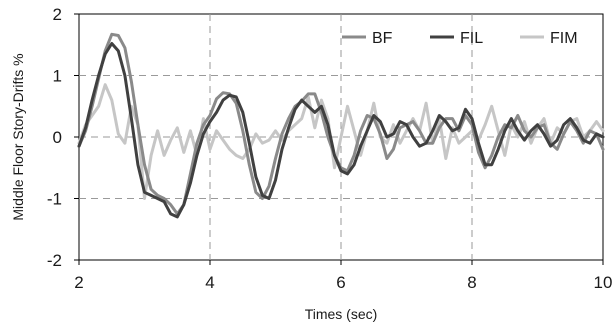 The image size is (616, 324). What do you see at coordinates (603, 282) in the screenshot?
I see `x-tick-label: 10` at bounding box center [603, 282].